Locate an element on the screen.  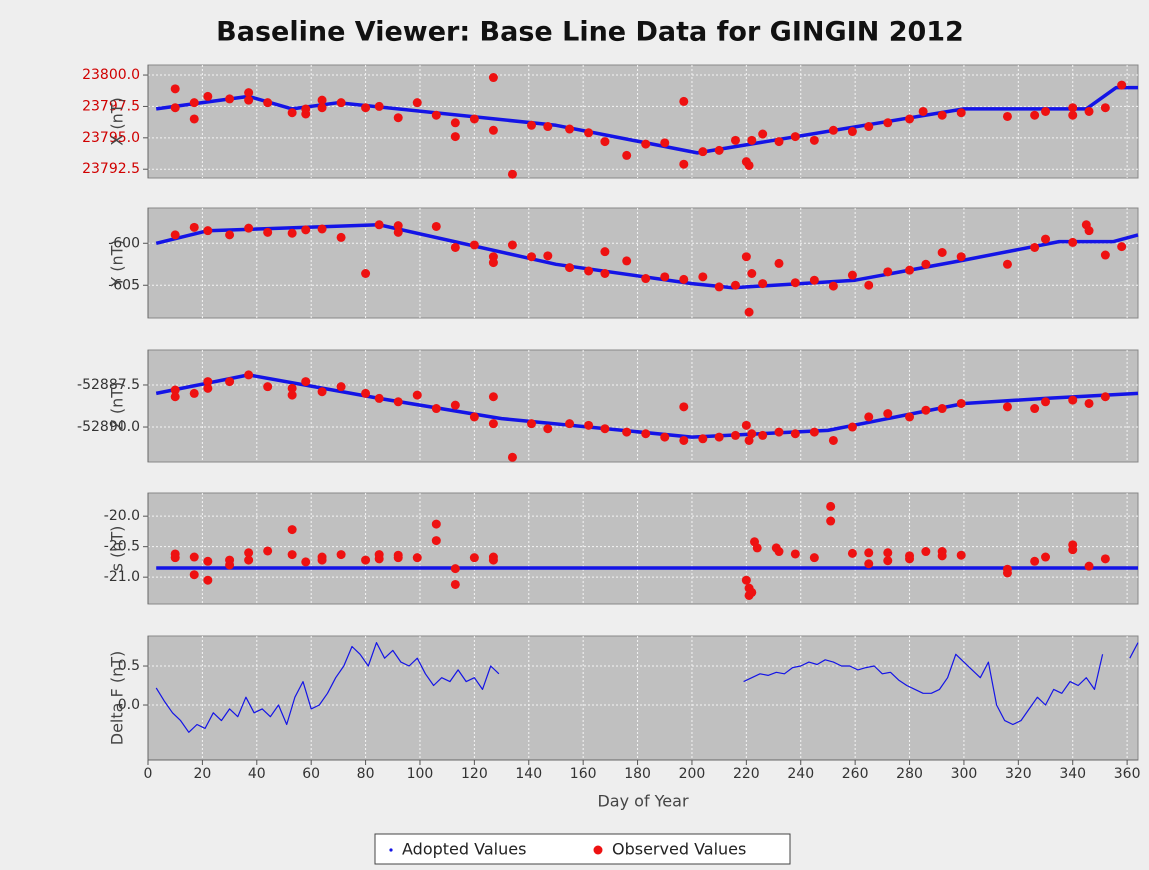
x-tick-label: 320 is located at coordinates (1018, 774).